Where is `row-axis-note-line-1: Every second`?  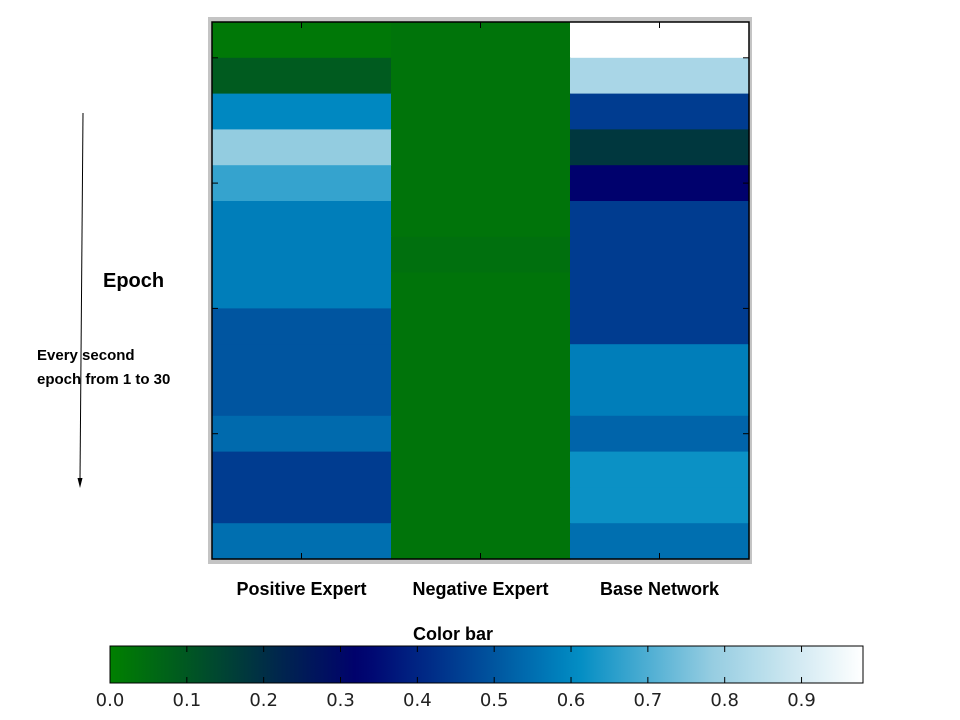 row-axis-note-line-1: Every second is located at coordinates (86, 355).